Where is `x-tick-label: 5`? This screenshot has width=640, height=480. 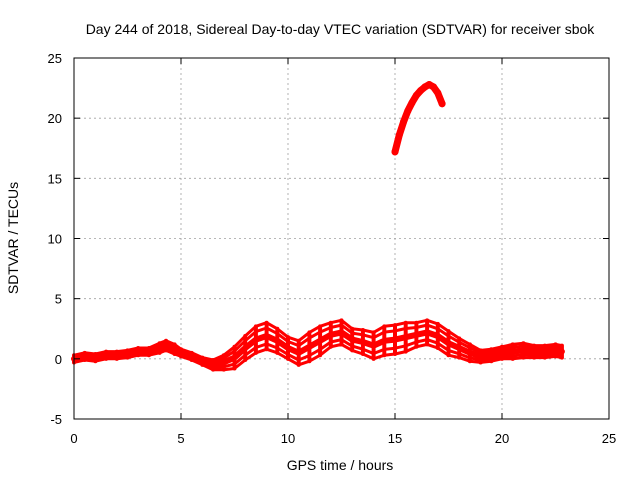
x-tick-label: 5 is located at coordinates (180, 438).